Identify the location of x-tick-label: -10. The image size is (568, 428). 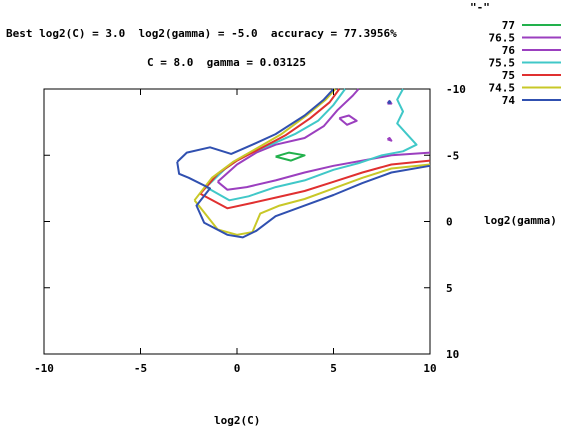
(44, 368).